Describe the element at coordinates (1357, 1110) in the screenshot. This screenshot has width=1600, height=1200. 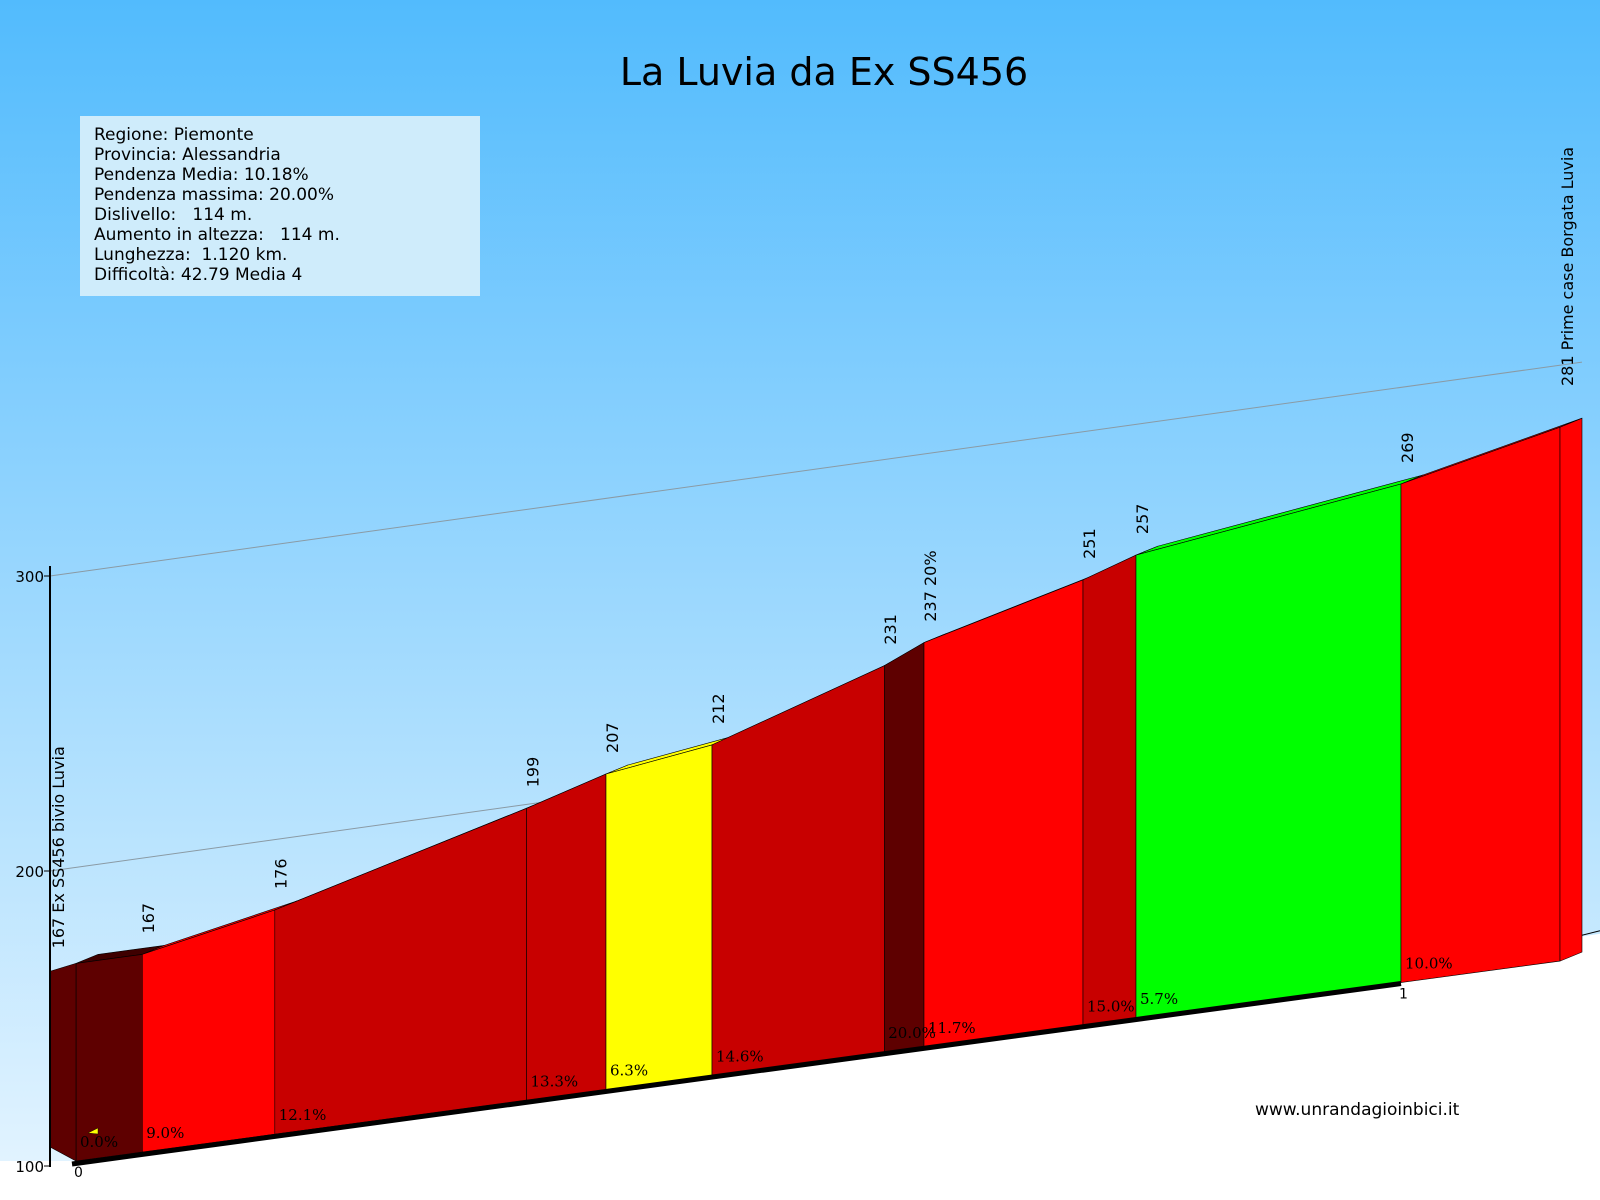
I see `website-url: www.unrandagioinbici.it` at that location.